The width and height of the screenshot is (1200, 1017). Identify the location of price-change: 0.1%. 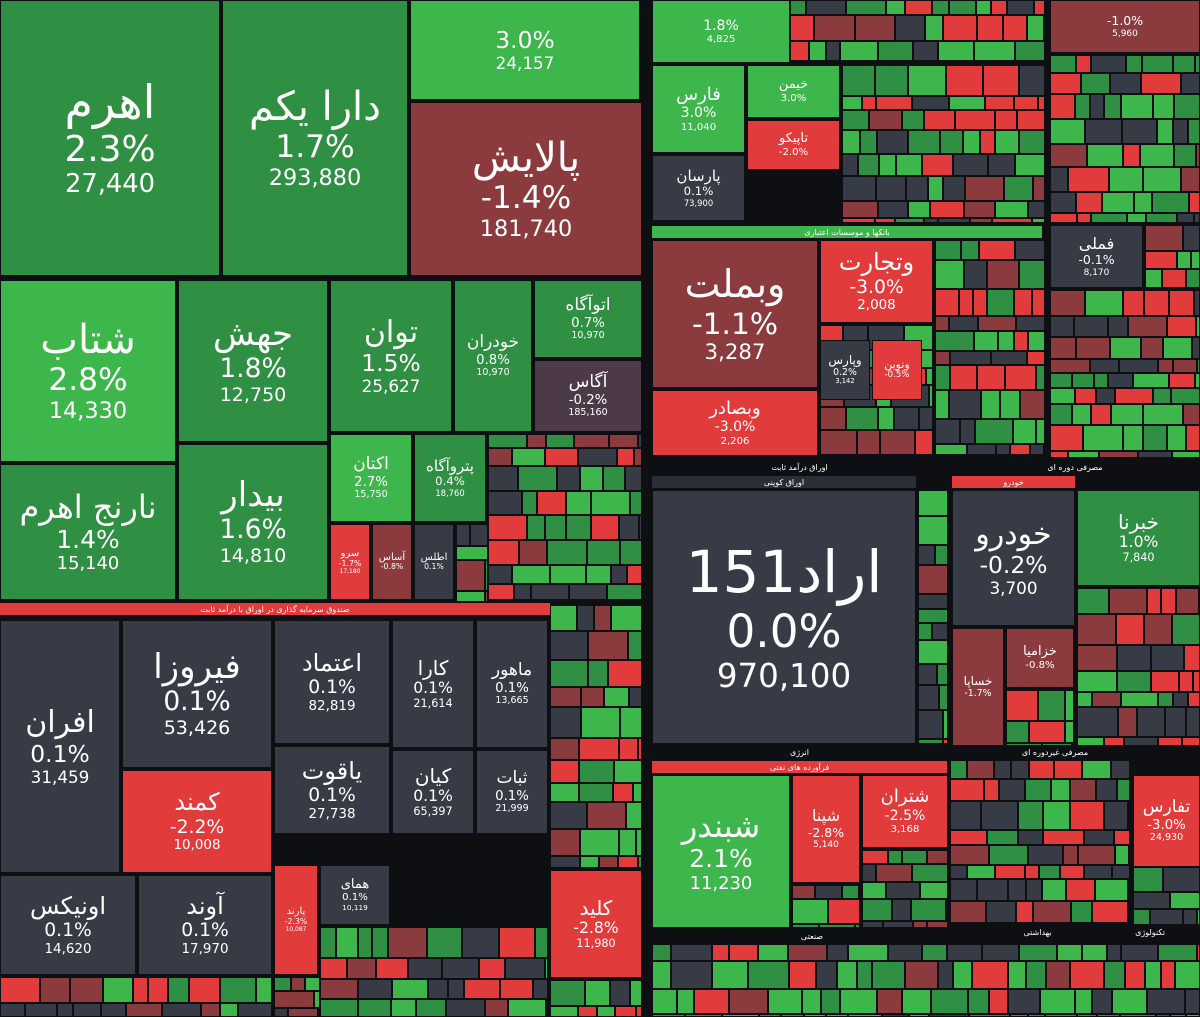
(197, 702).